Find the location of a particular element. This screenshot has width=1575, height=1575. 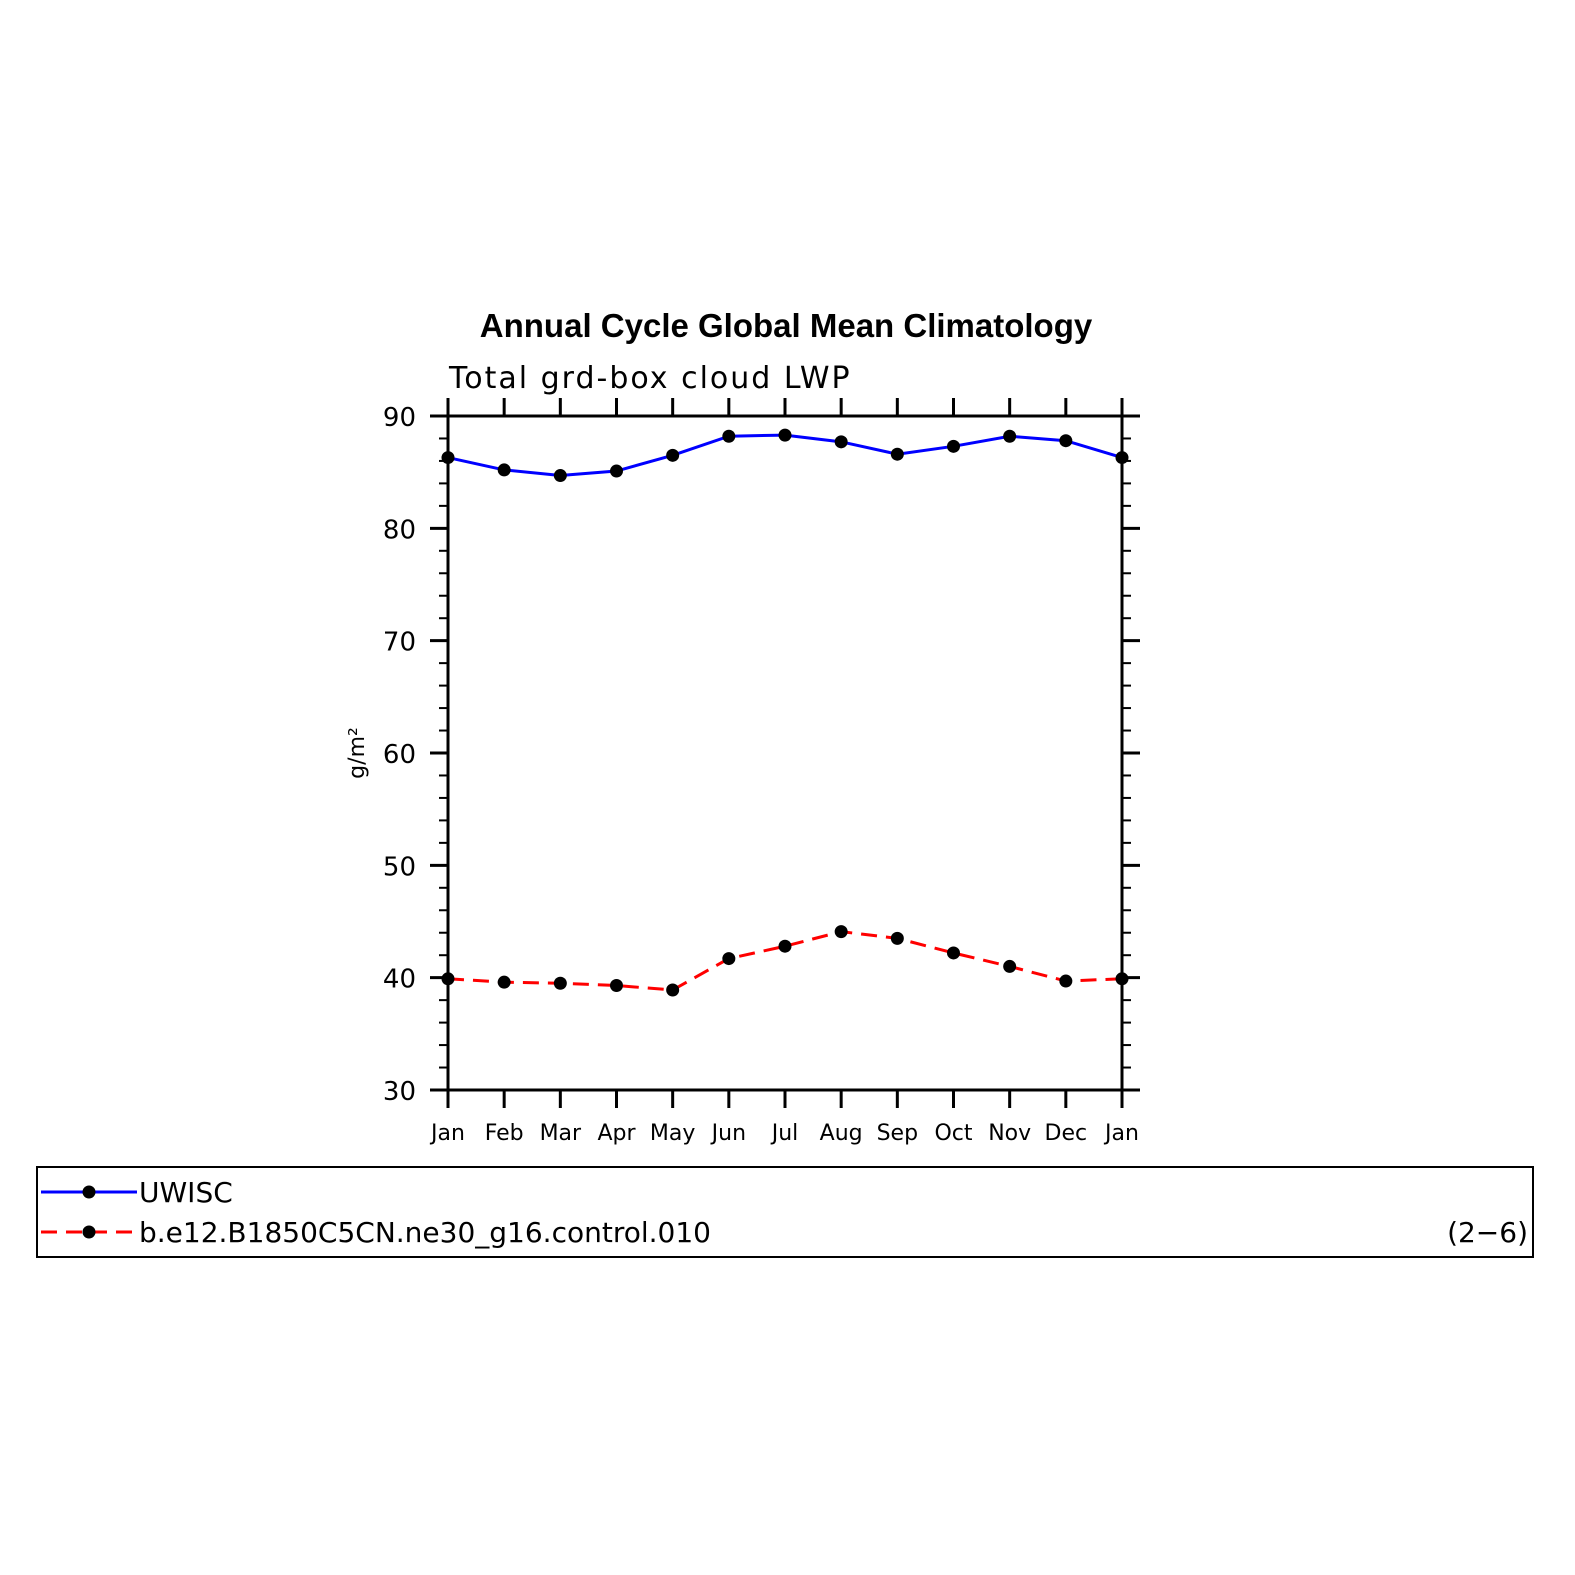

y-tick-label: 30 is located at coordinates (399, 1092).